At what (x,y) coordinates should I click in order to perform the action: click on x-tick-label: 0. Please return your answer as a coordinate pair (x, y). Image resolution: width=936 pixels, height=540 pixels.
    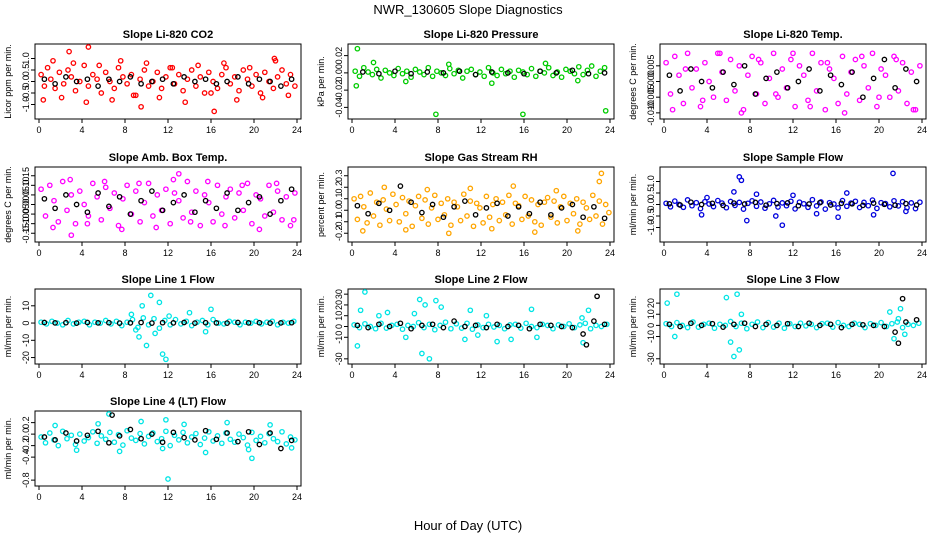
    Looking at the image, I should click on (351, 375).